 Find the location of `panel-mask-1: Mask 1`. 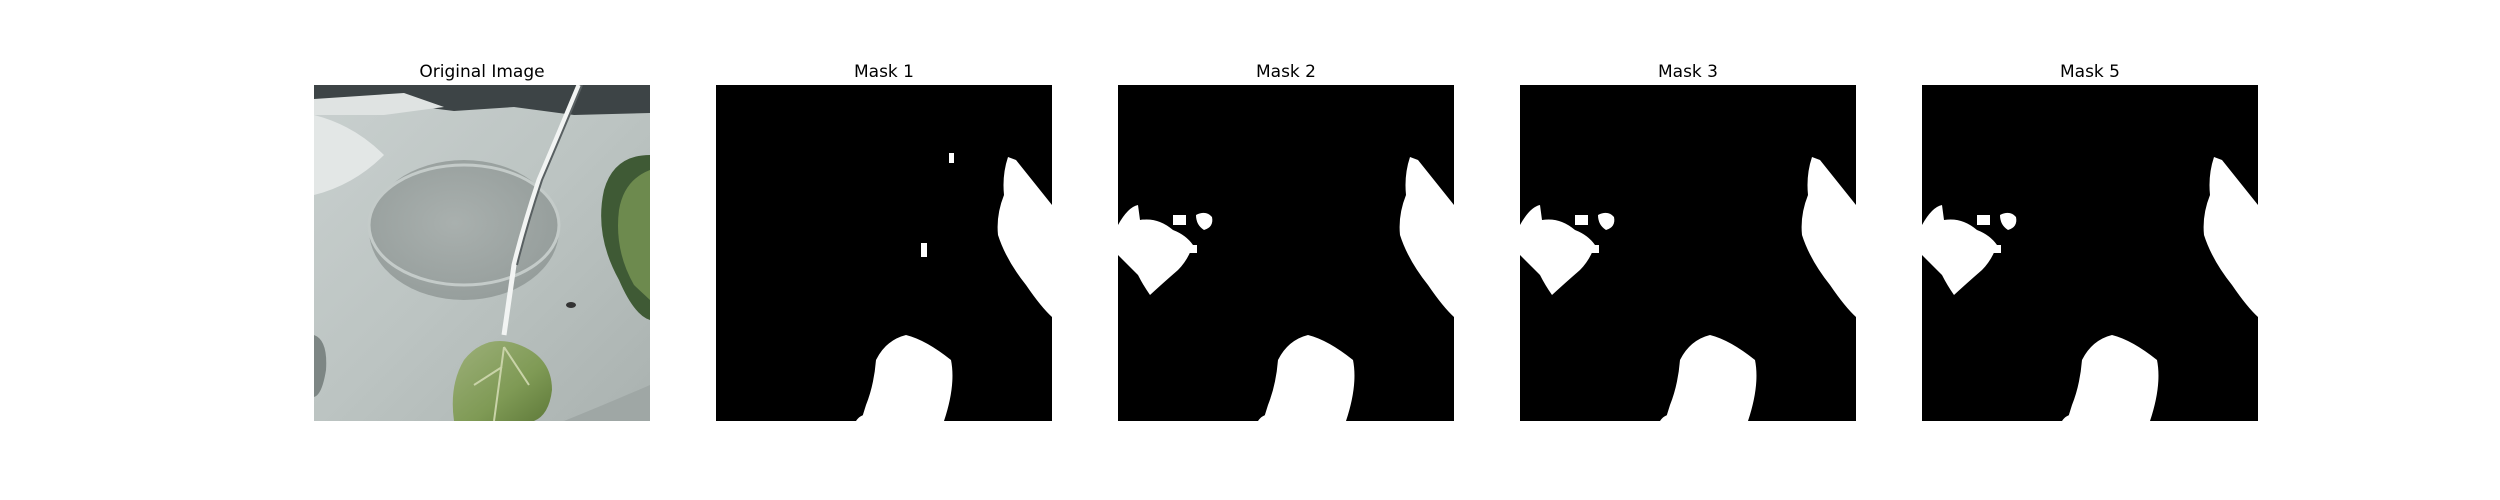

panel-mask-1: Mask 1 is located at coordinates (884, 240).